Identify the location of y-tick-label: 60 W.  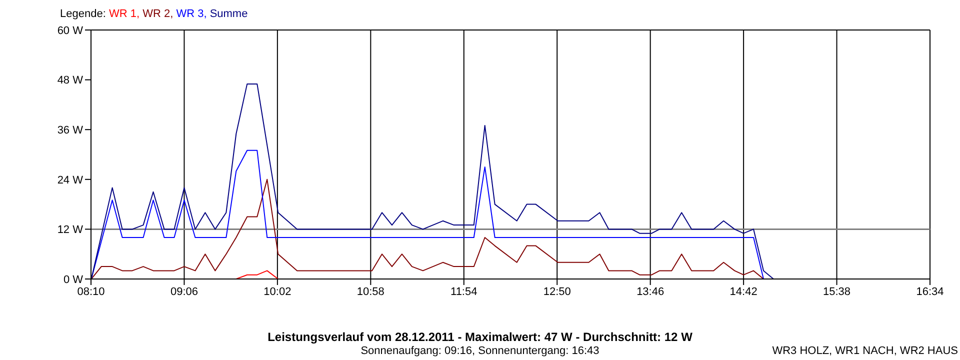
(70, 30).